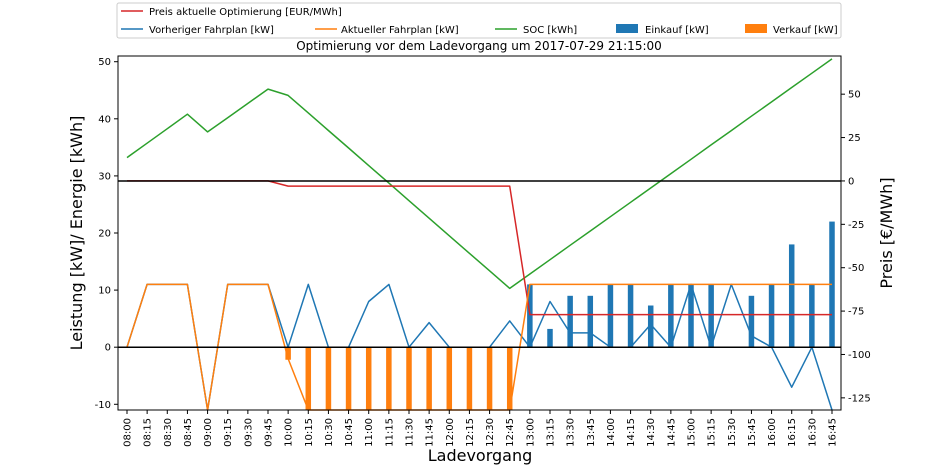 This screenshot has width=936, height=468. What do you see at coordinates (104, 234) in the screenshot?
I see `y-left-tick-label: 20` at bounding box center [104, 234].